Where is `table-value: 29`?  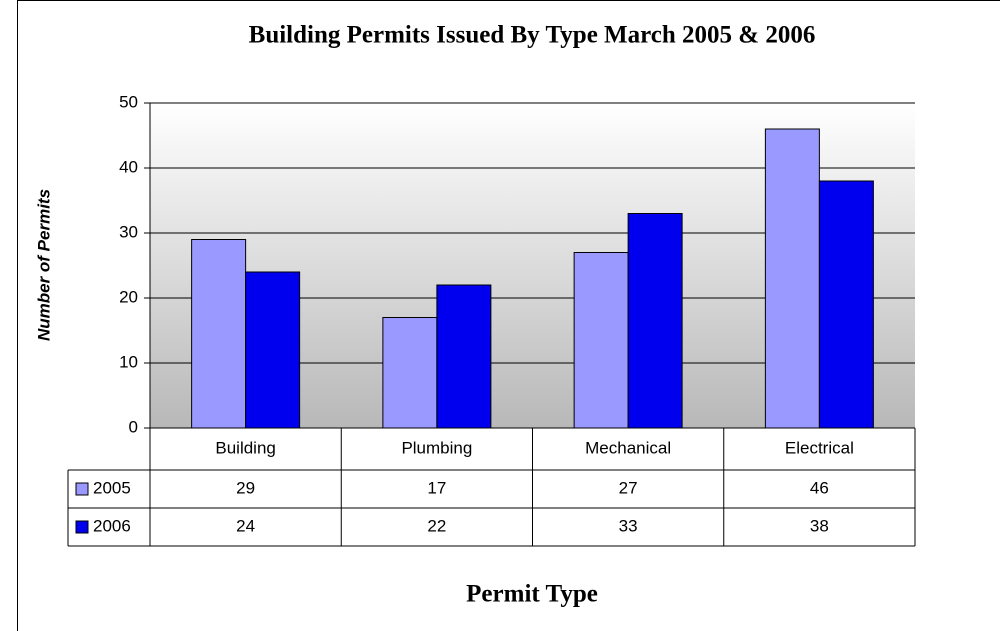
table-value: 29 is located at coordinates (245, 487).